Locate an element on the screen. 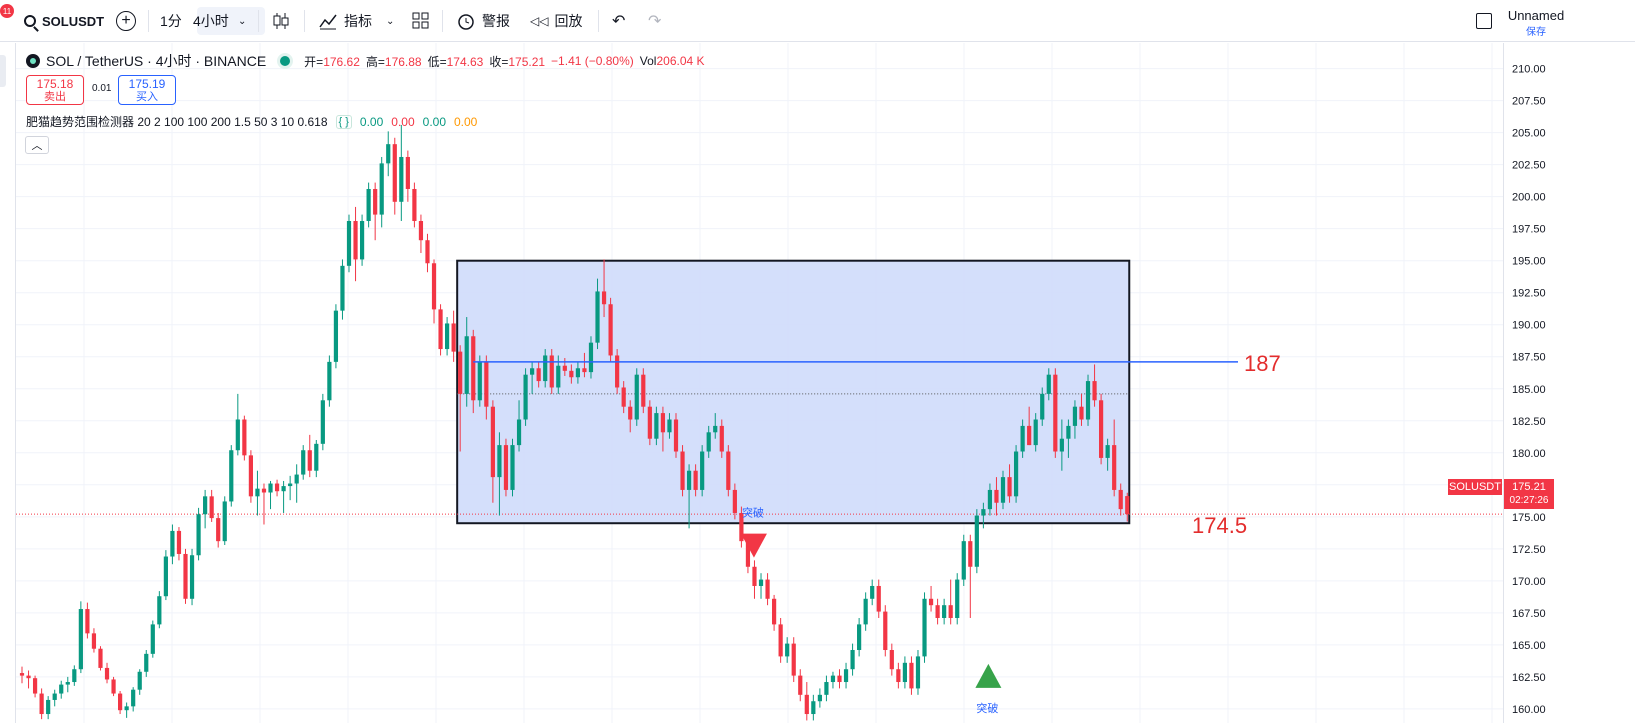 The image size is (1635, 723). price-tick-label: 175.00 is located at coordinates (1529, 518).